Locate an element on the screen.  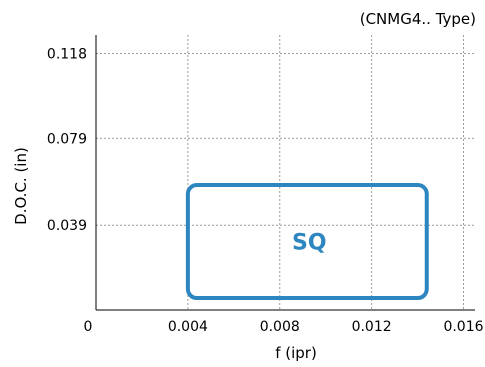
y-tick-label: 0.118 is located at coordinates (67, 54).